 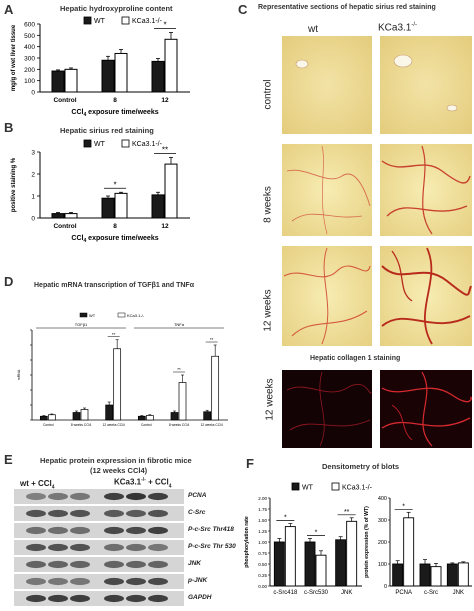 I want to click on y-tick-label: 500, so click(x=29, y=36).